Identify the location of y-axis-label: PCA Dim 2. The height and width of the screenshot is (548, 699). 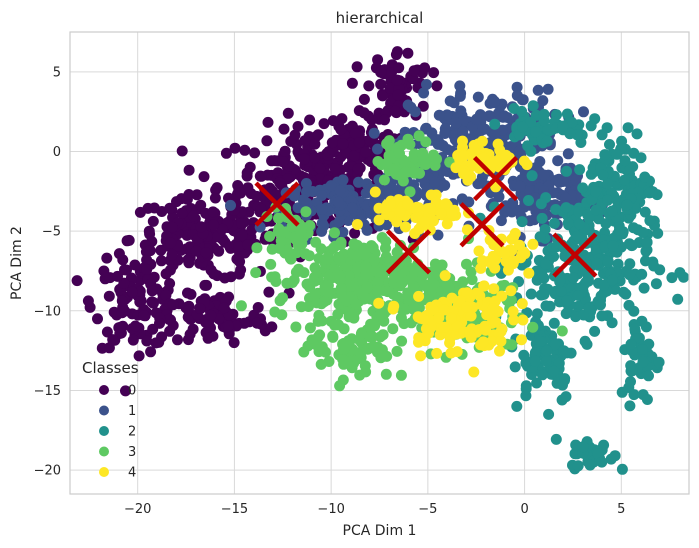
(17, 263).